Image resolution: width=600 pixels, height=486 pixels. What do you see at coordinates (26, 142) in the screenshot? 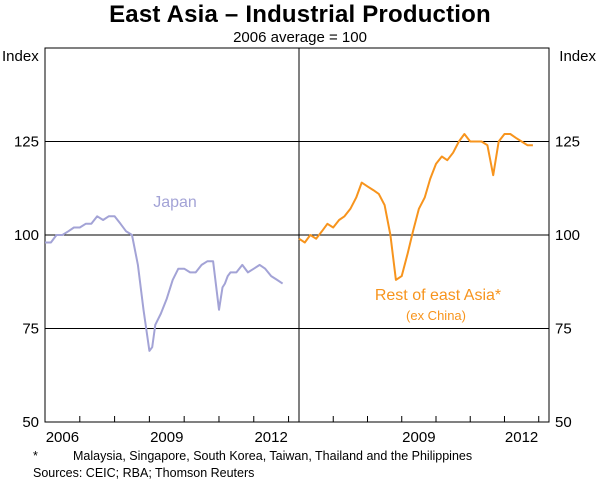
I see `y-tick-label-left: 125` at bounding box center [26, 142].